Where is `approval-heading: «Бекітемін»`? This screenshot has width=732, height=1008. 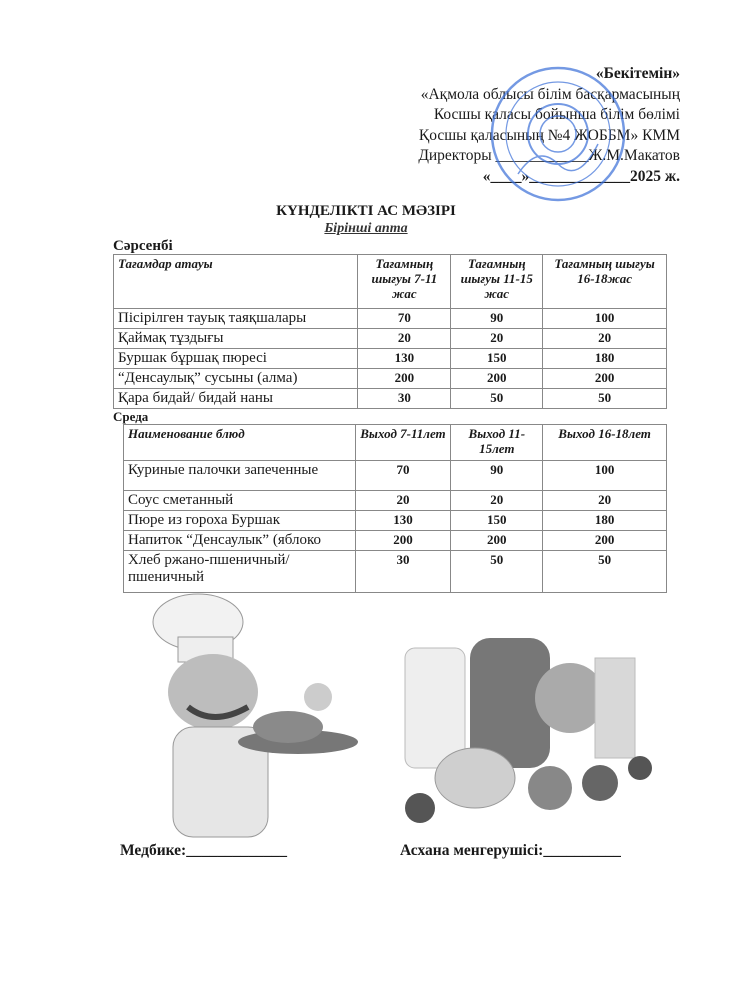
approval-heading: «Бекітемін» is located at coordinates (637, 73).